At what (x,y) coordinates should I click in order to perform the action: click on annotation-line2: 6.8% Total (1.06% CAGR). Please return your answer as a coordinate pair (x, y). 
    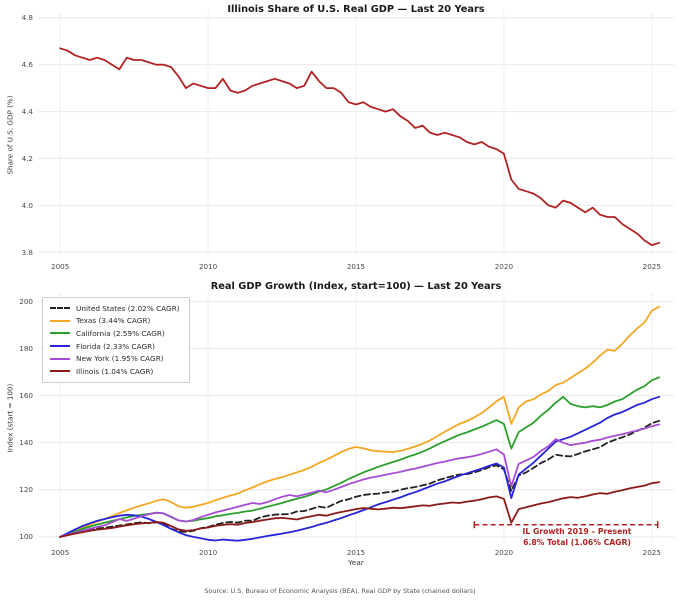
    Looking at the image, I should click on (577, 542).